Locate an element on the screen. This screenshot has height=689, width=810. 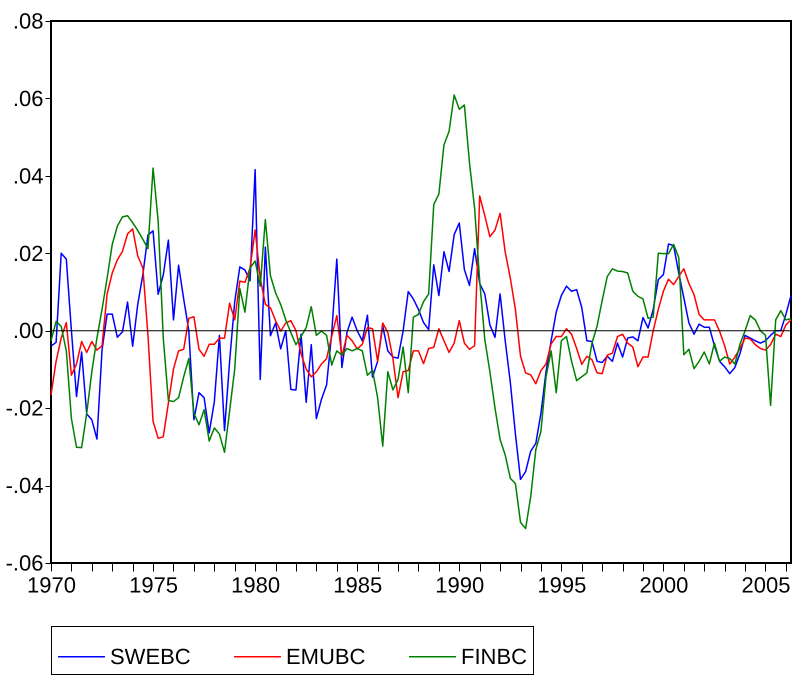
x-tick-label: 1980 is located at coordinates (255, 585).